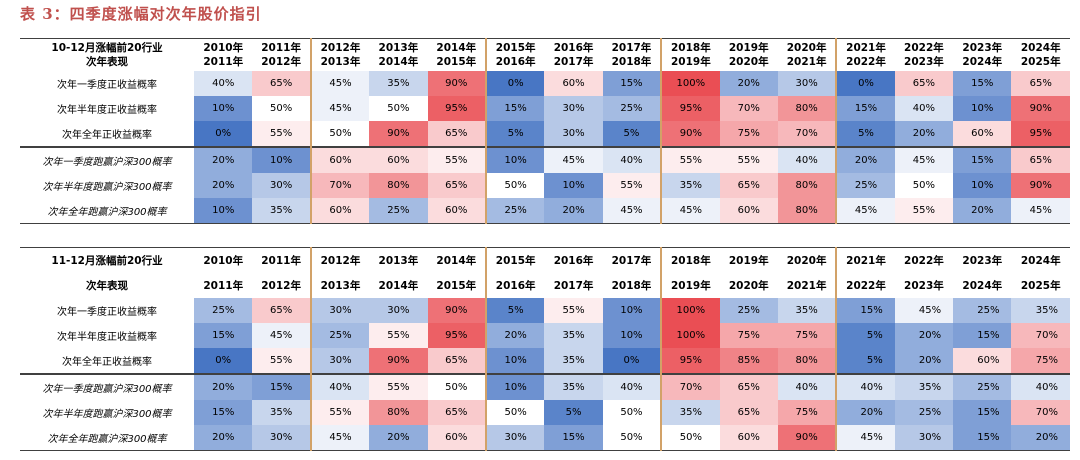  What do you see at coordinates (924, 62) in the screenshot?
I see `year-end: 2023年` at bounding box center [924, 62].